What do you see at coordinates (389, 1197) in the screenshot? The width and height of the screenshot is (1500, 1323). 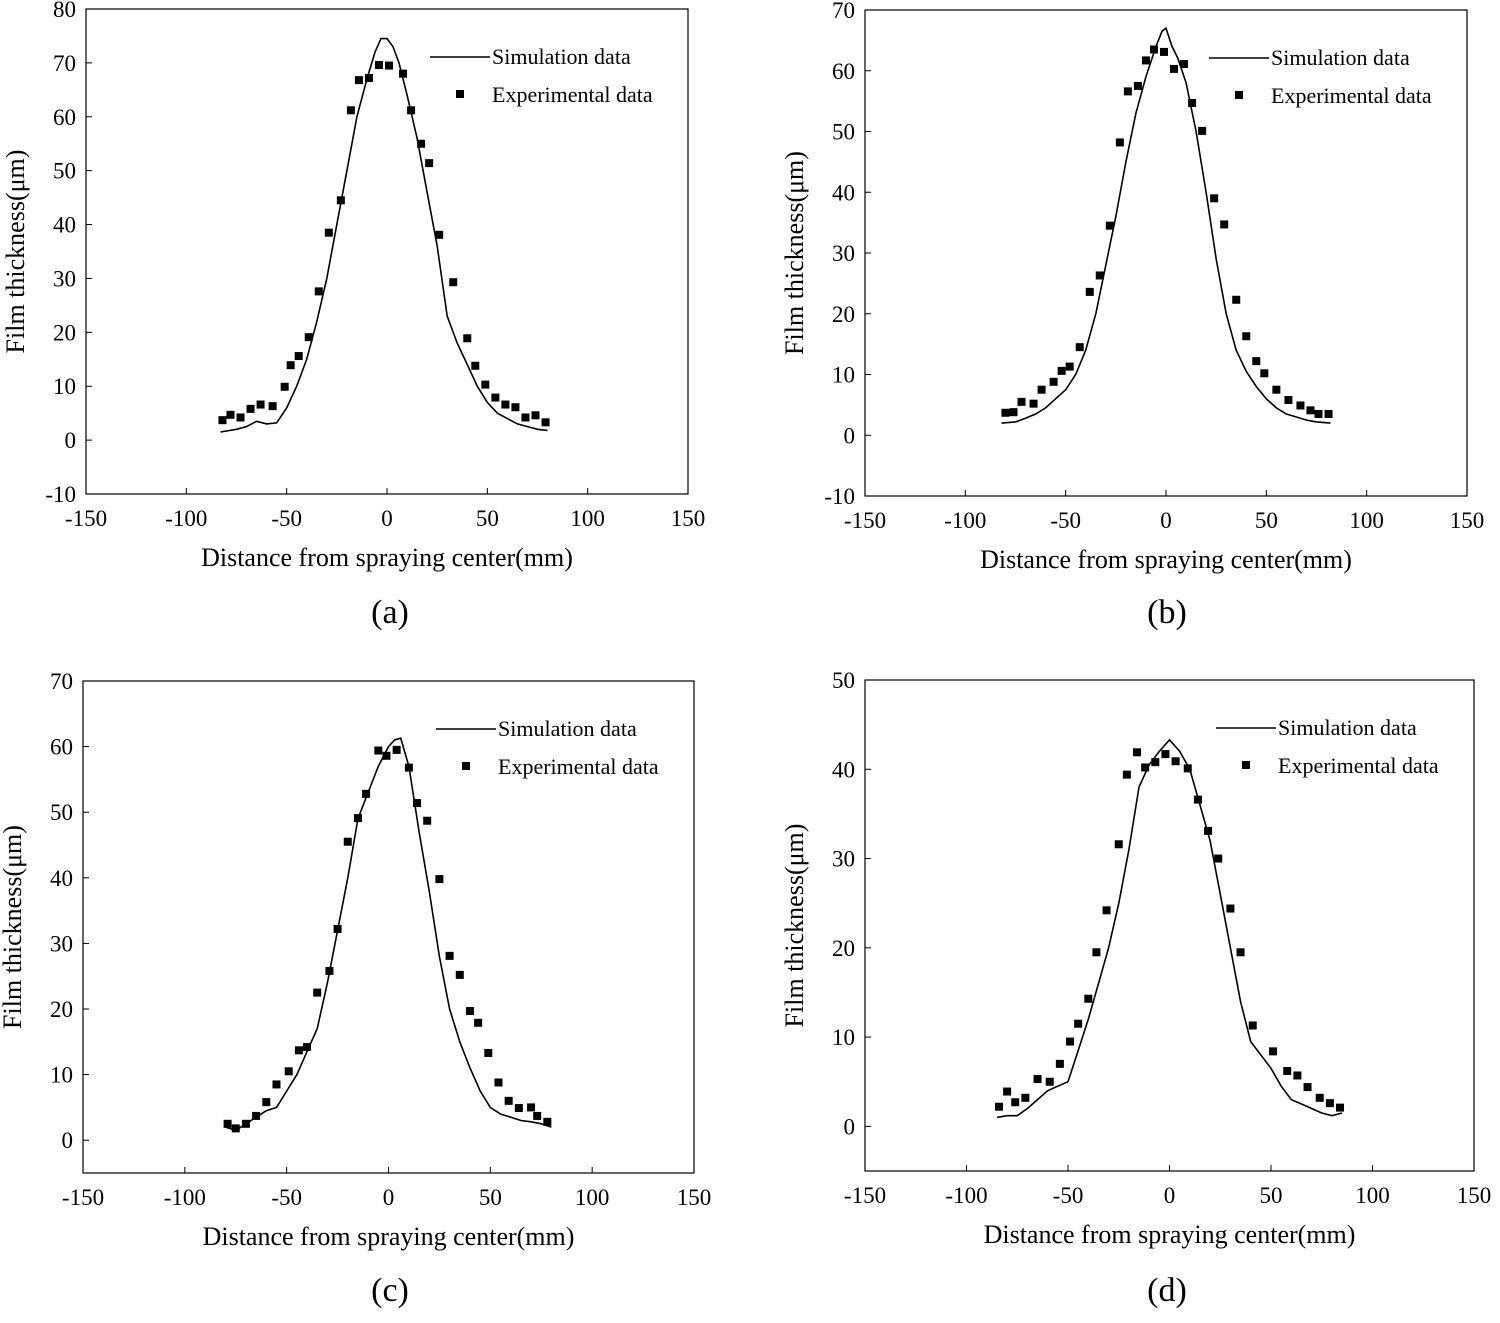 I see `x-tick-label: 0` at bounding box center [389, 1197].